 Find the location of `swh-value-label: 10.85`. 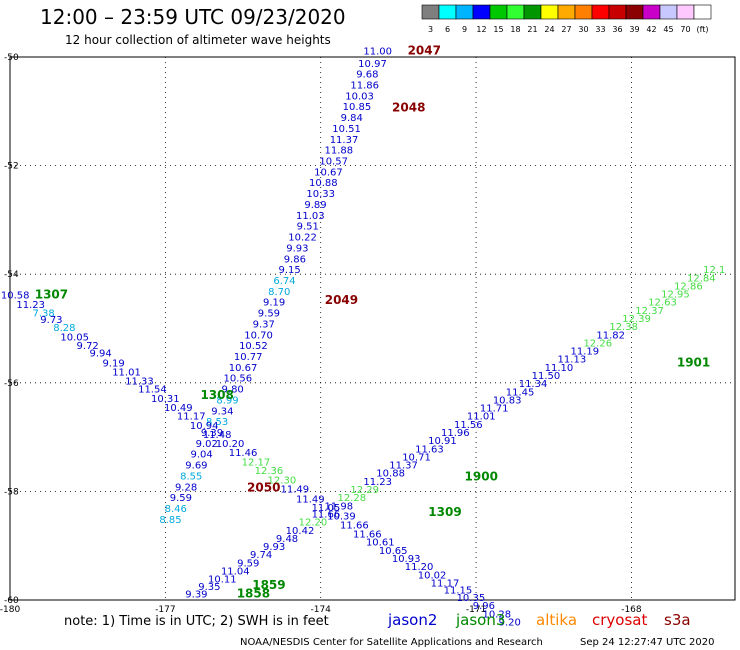

swh-value-label: 10.85 is located at coordinates (357, 107).